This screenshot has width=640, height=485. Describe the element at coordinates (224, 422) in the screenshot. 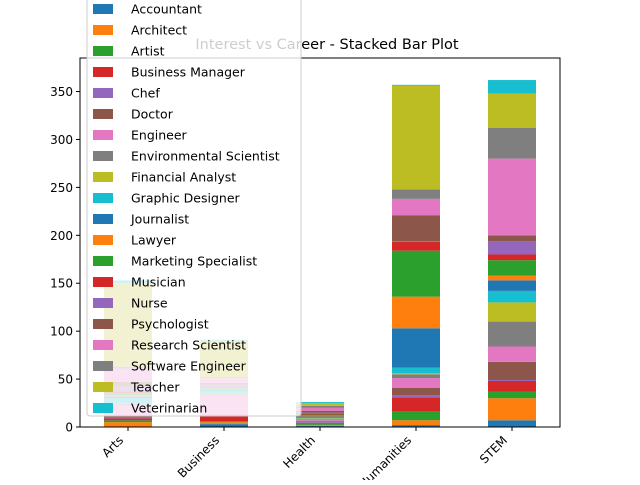

I see `bar-segment-business-artist` at that location.